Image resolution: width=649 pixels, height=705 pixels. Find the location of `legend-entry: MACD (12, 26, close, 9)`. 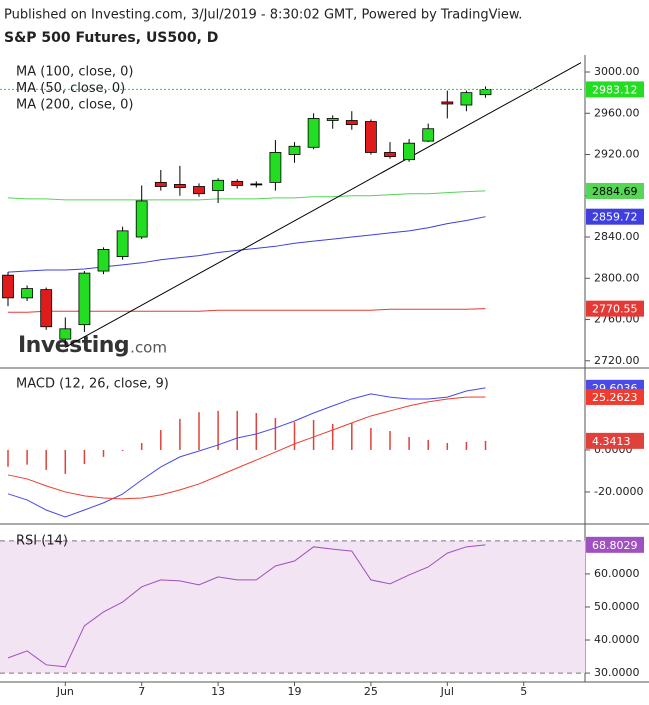

legend-entry: MACD (12, 26, close, 9) is located at coordinates (92, 384).